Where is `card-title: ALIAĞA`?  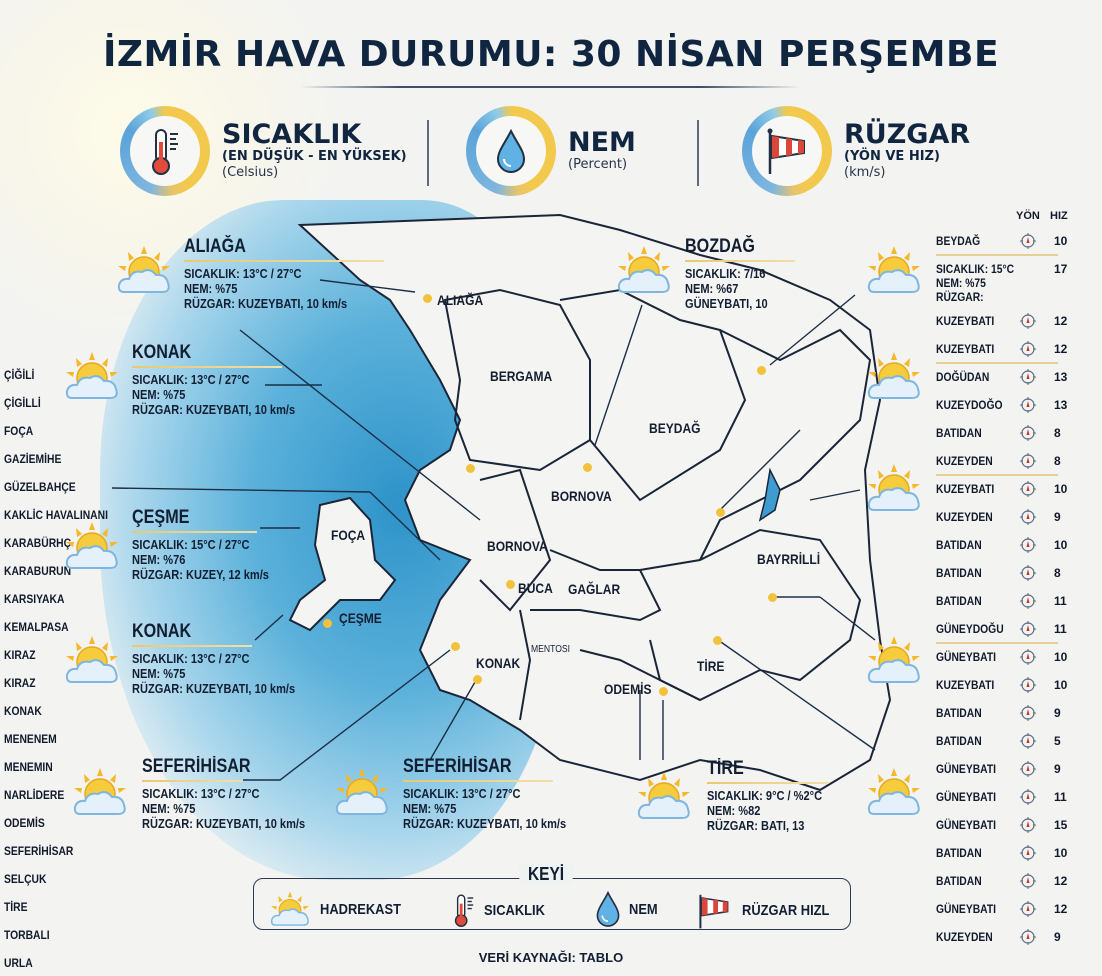 card-title: ALIAĞA is located at coordinates (215, 246).